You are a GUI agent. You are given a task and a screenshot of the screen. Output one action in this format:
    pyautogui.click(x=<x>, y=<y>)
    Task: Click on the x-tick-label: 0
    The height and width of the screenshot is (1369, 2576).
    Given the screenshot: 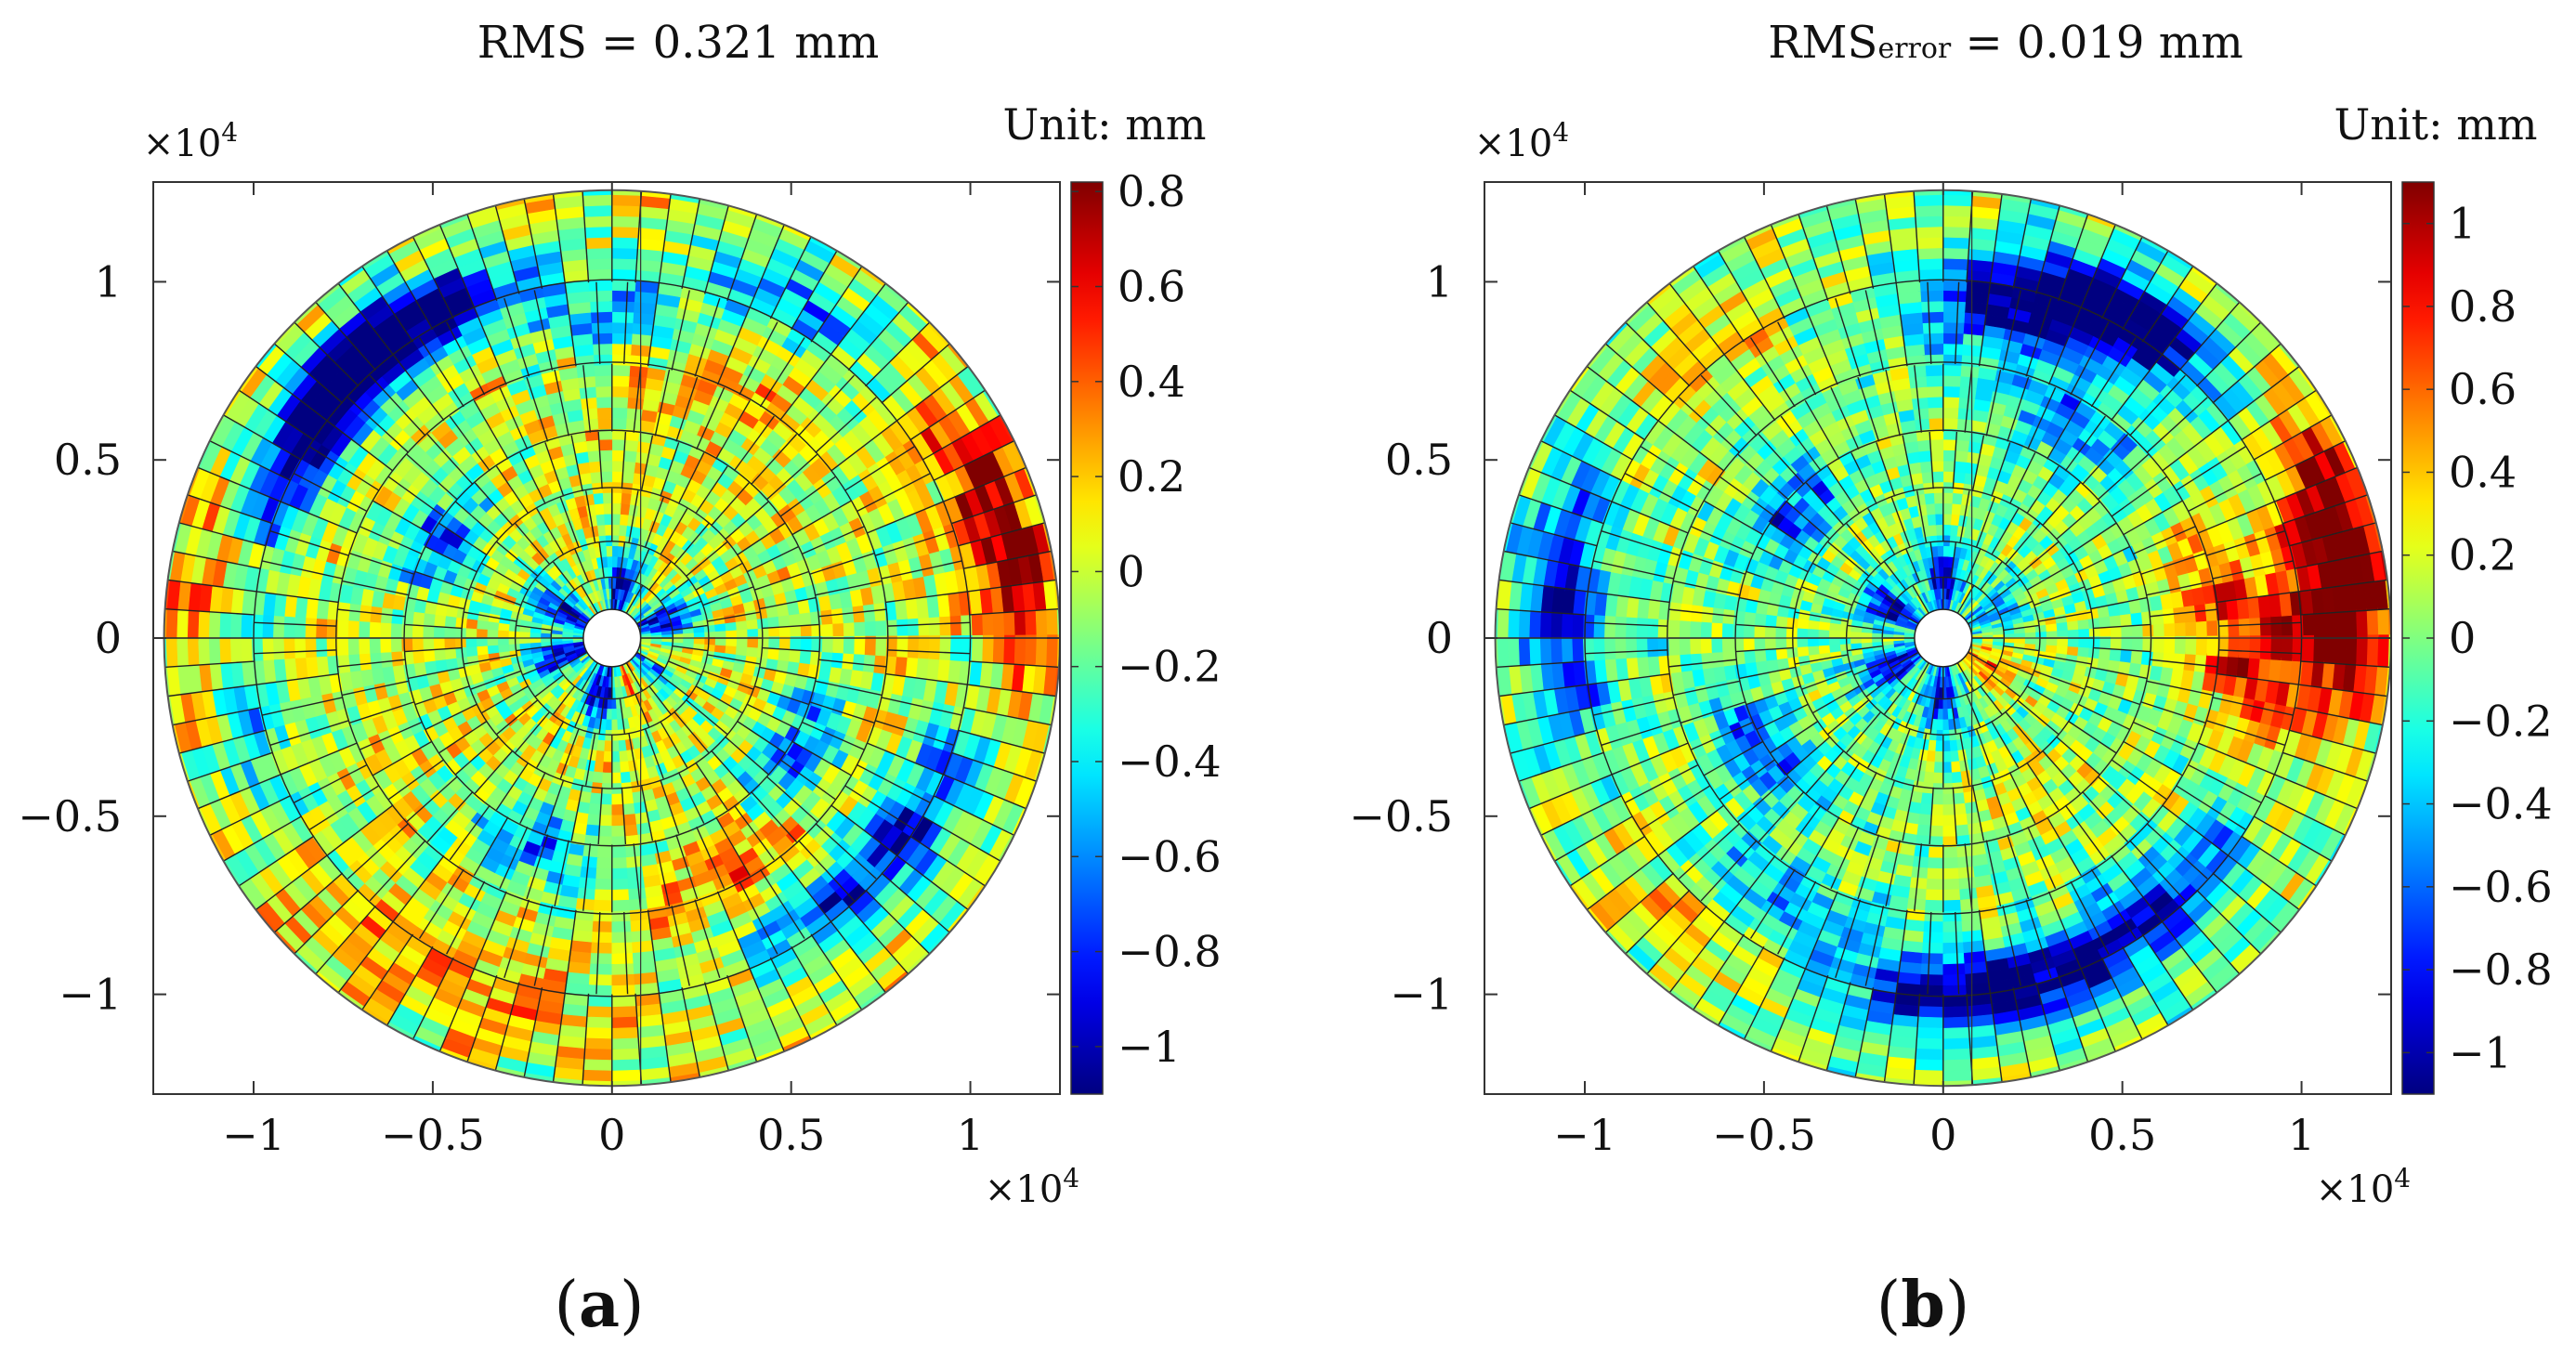 What is the action you would take?
    pyautogui.click(x=611, y=1135)
    